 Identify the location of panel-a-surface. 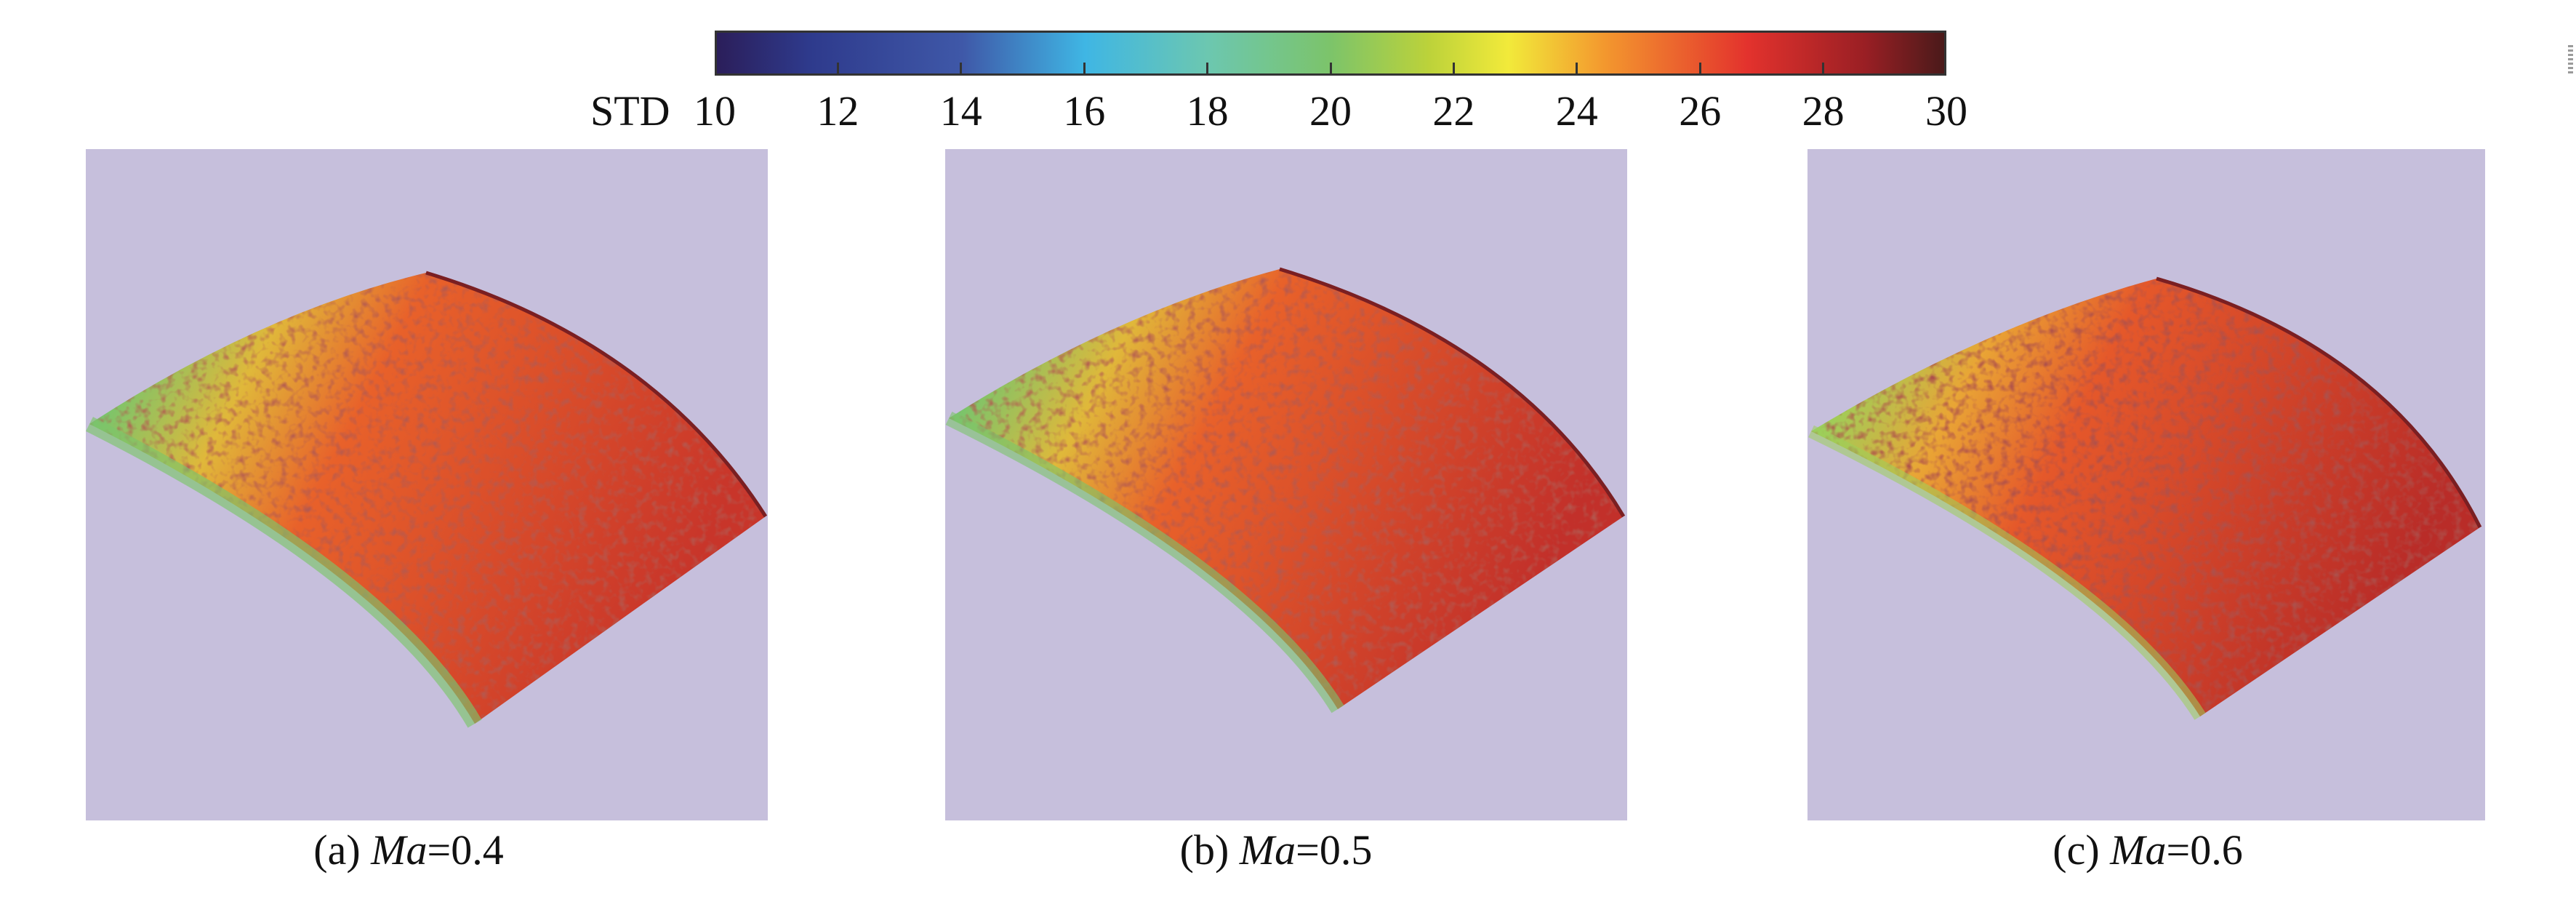
(427, 499).